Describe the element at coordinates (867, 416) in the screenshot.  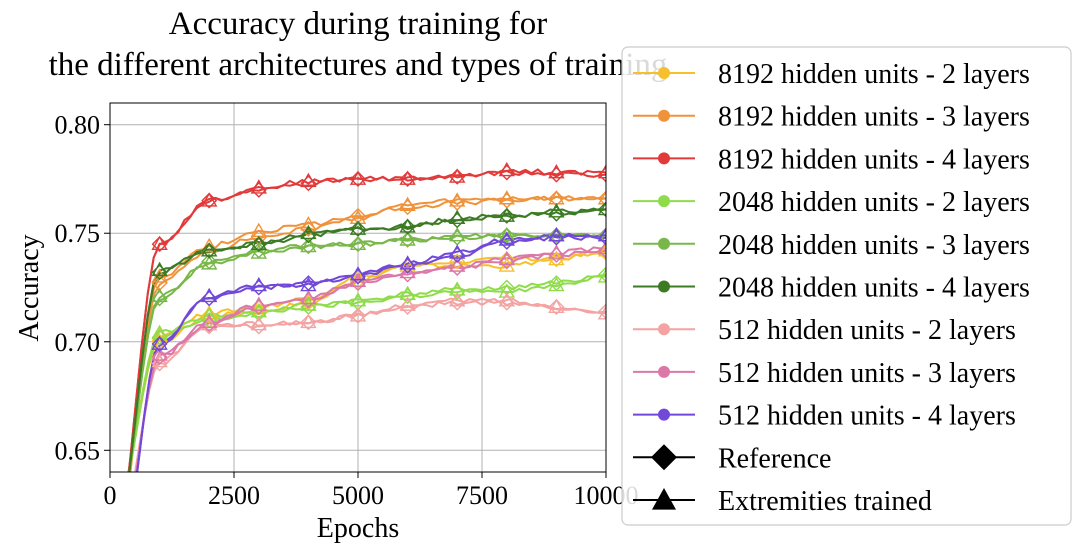
I see `legend-entry-label: 512 hidden units - 4 layers` at that location.